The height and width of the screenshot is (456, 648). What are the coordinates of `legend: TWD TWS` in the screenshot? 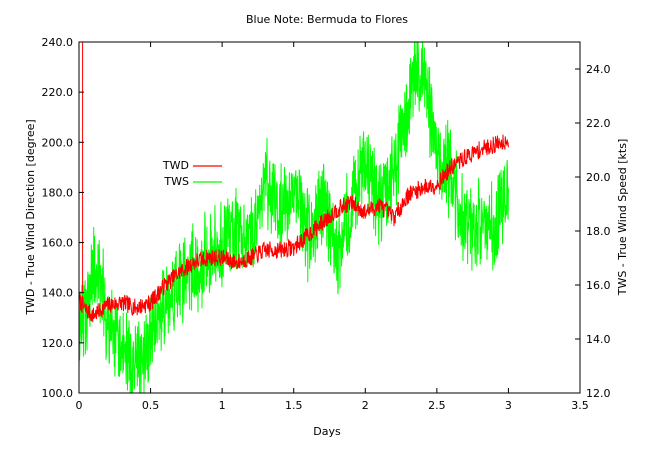 It's located at (192, 173).